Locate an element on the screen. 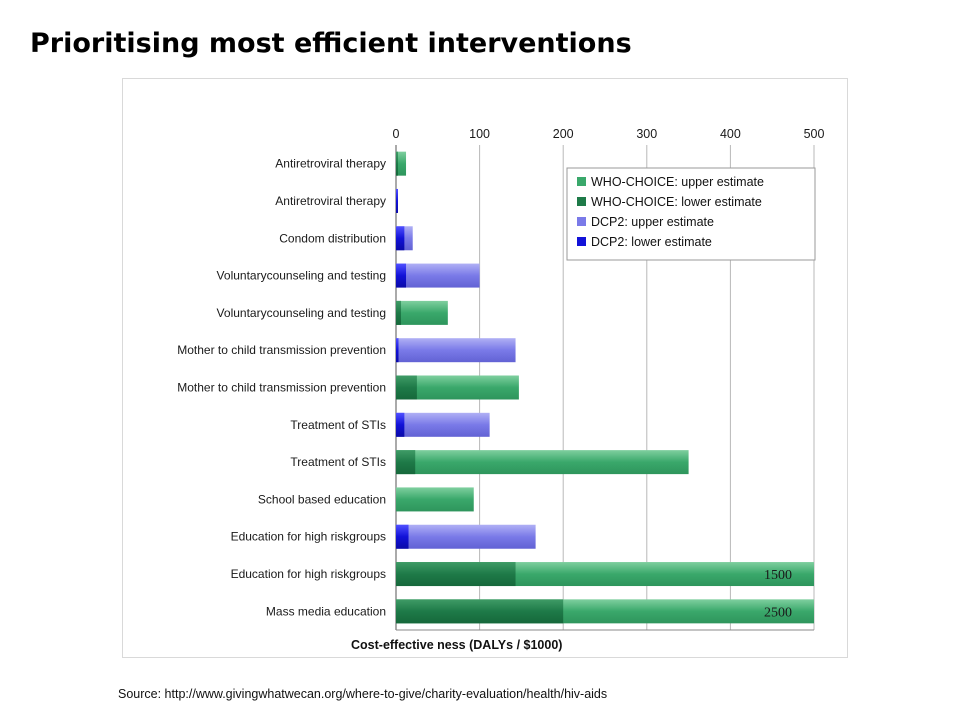 Image resolution: width=960 pixels, height=720 pixels. x-tick-label: 500 is located at coordinates (814, 134).